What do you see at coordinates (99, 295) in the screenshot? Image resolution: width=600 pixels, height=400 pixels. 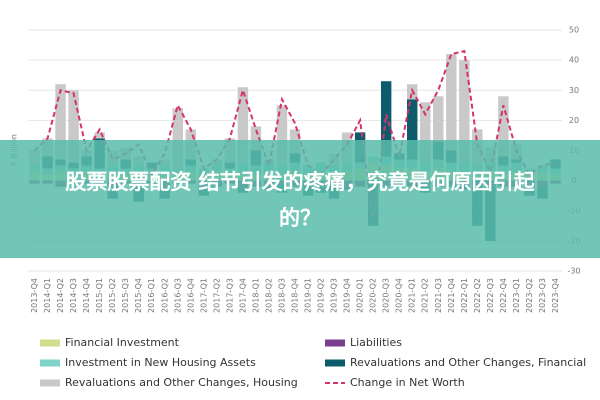 I see `x-tick-label: 2015-Q1` at bounding box center [99, 295].